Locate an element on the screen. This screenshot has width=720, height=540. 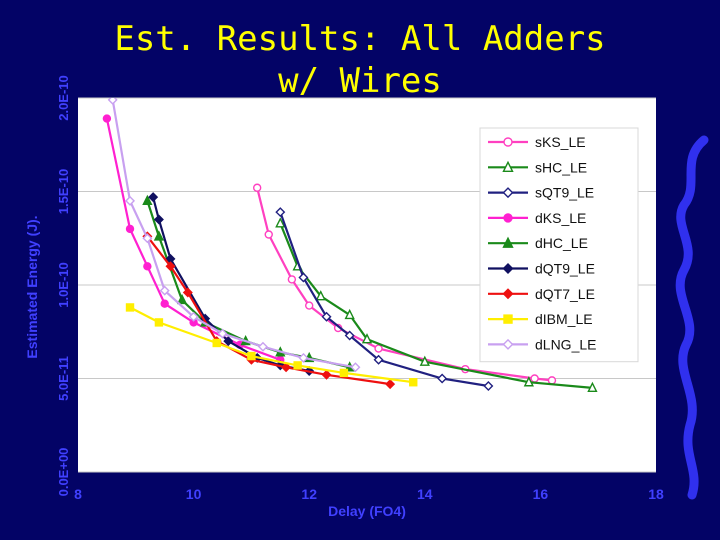
decorative-squiggle is located at coordinates (692, 317).